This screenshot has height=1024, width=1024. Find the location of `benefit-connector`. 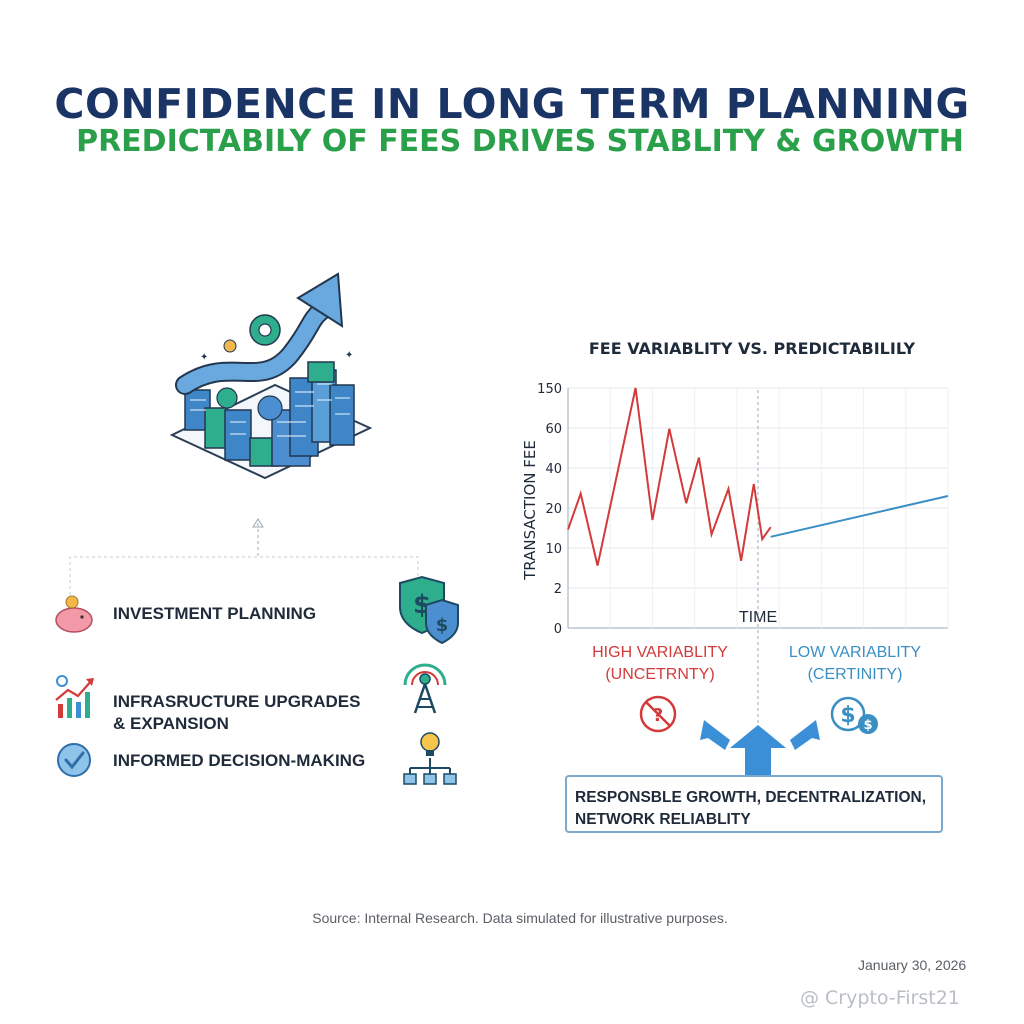

benefit-connector is located at coordinates (244, 556).